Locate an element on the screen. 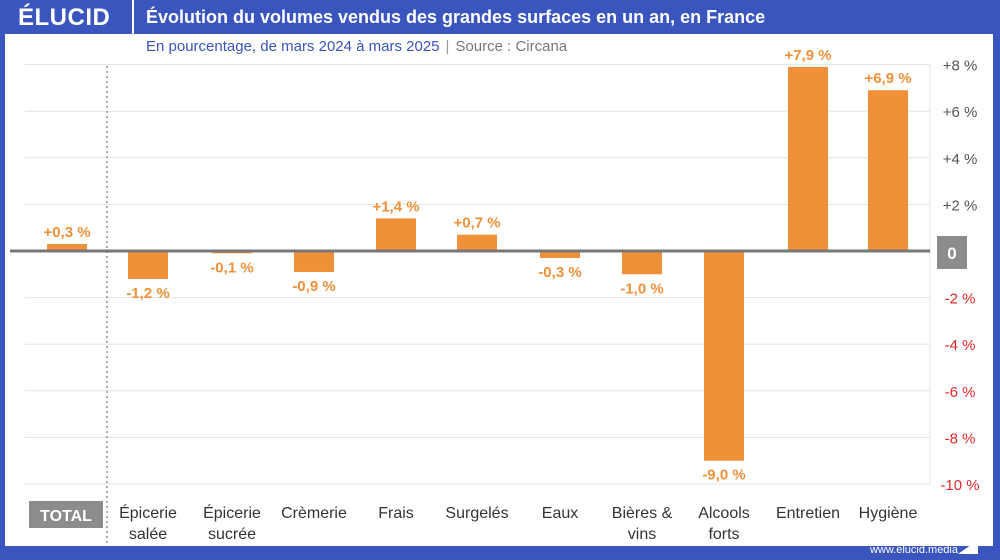 This screenshot has height=560, width=1000. data-label: +0,7 % is located at coordinates (476, 223).